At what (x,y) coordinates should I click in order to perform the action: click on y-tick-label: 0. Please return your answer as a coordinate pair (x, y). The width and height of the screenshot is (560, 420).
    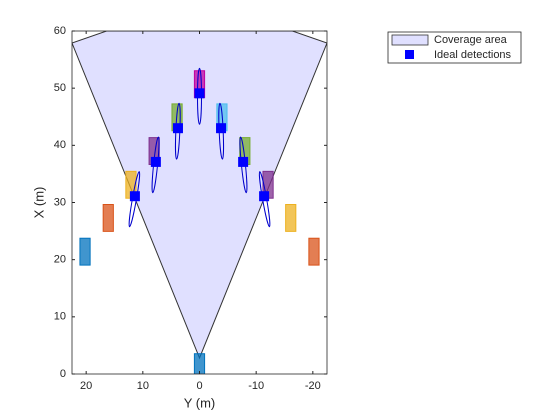
    Looking at the image, I should click on (63, 374).